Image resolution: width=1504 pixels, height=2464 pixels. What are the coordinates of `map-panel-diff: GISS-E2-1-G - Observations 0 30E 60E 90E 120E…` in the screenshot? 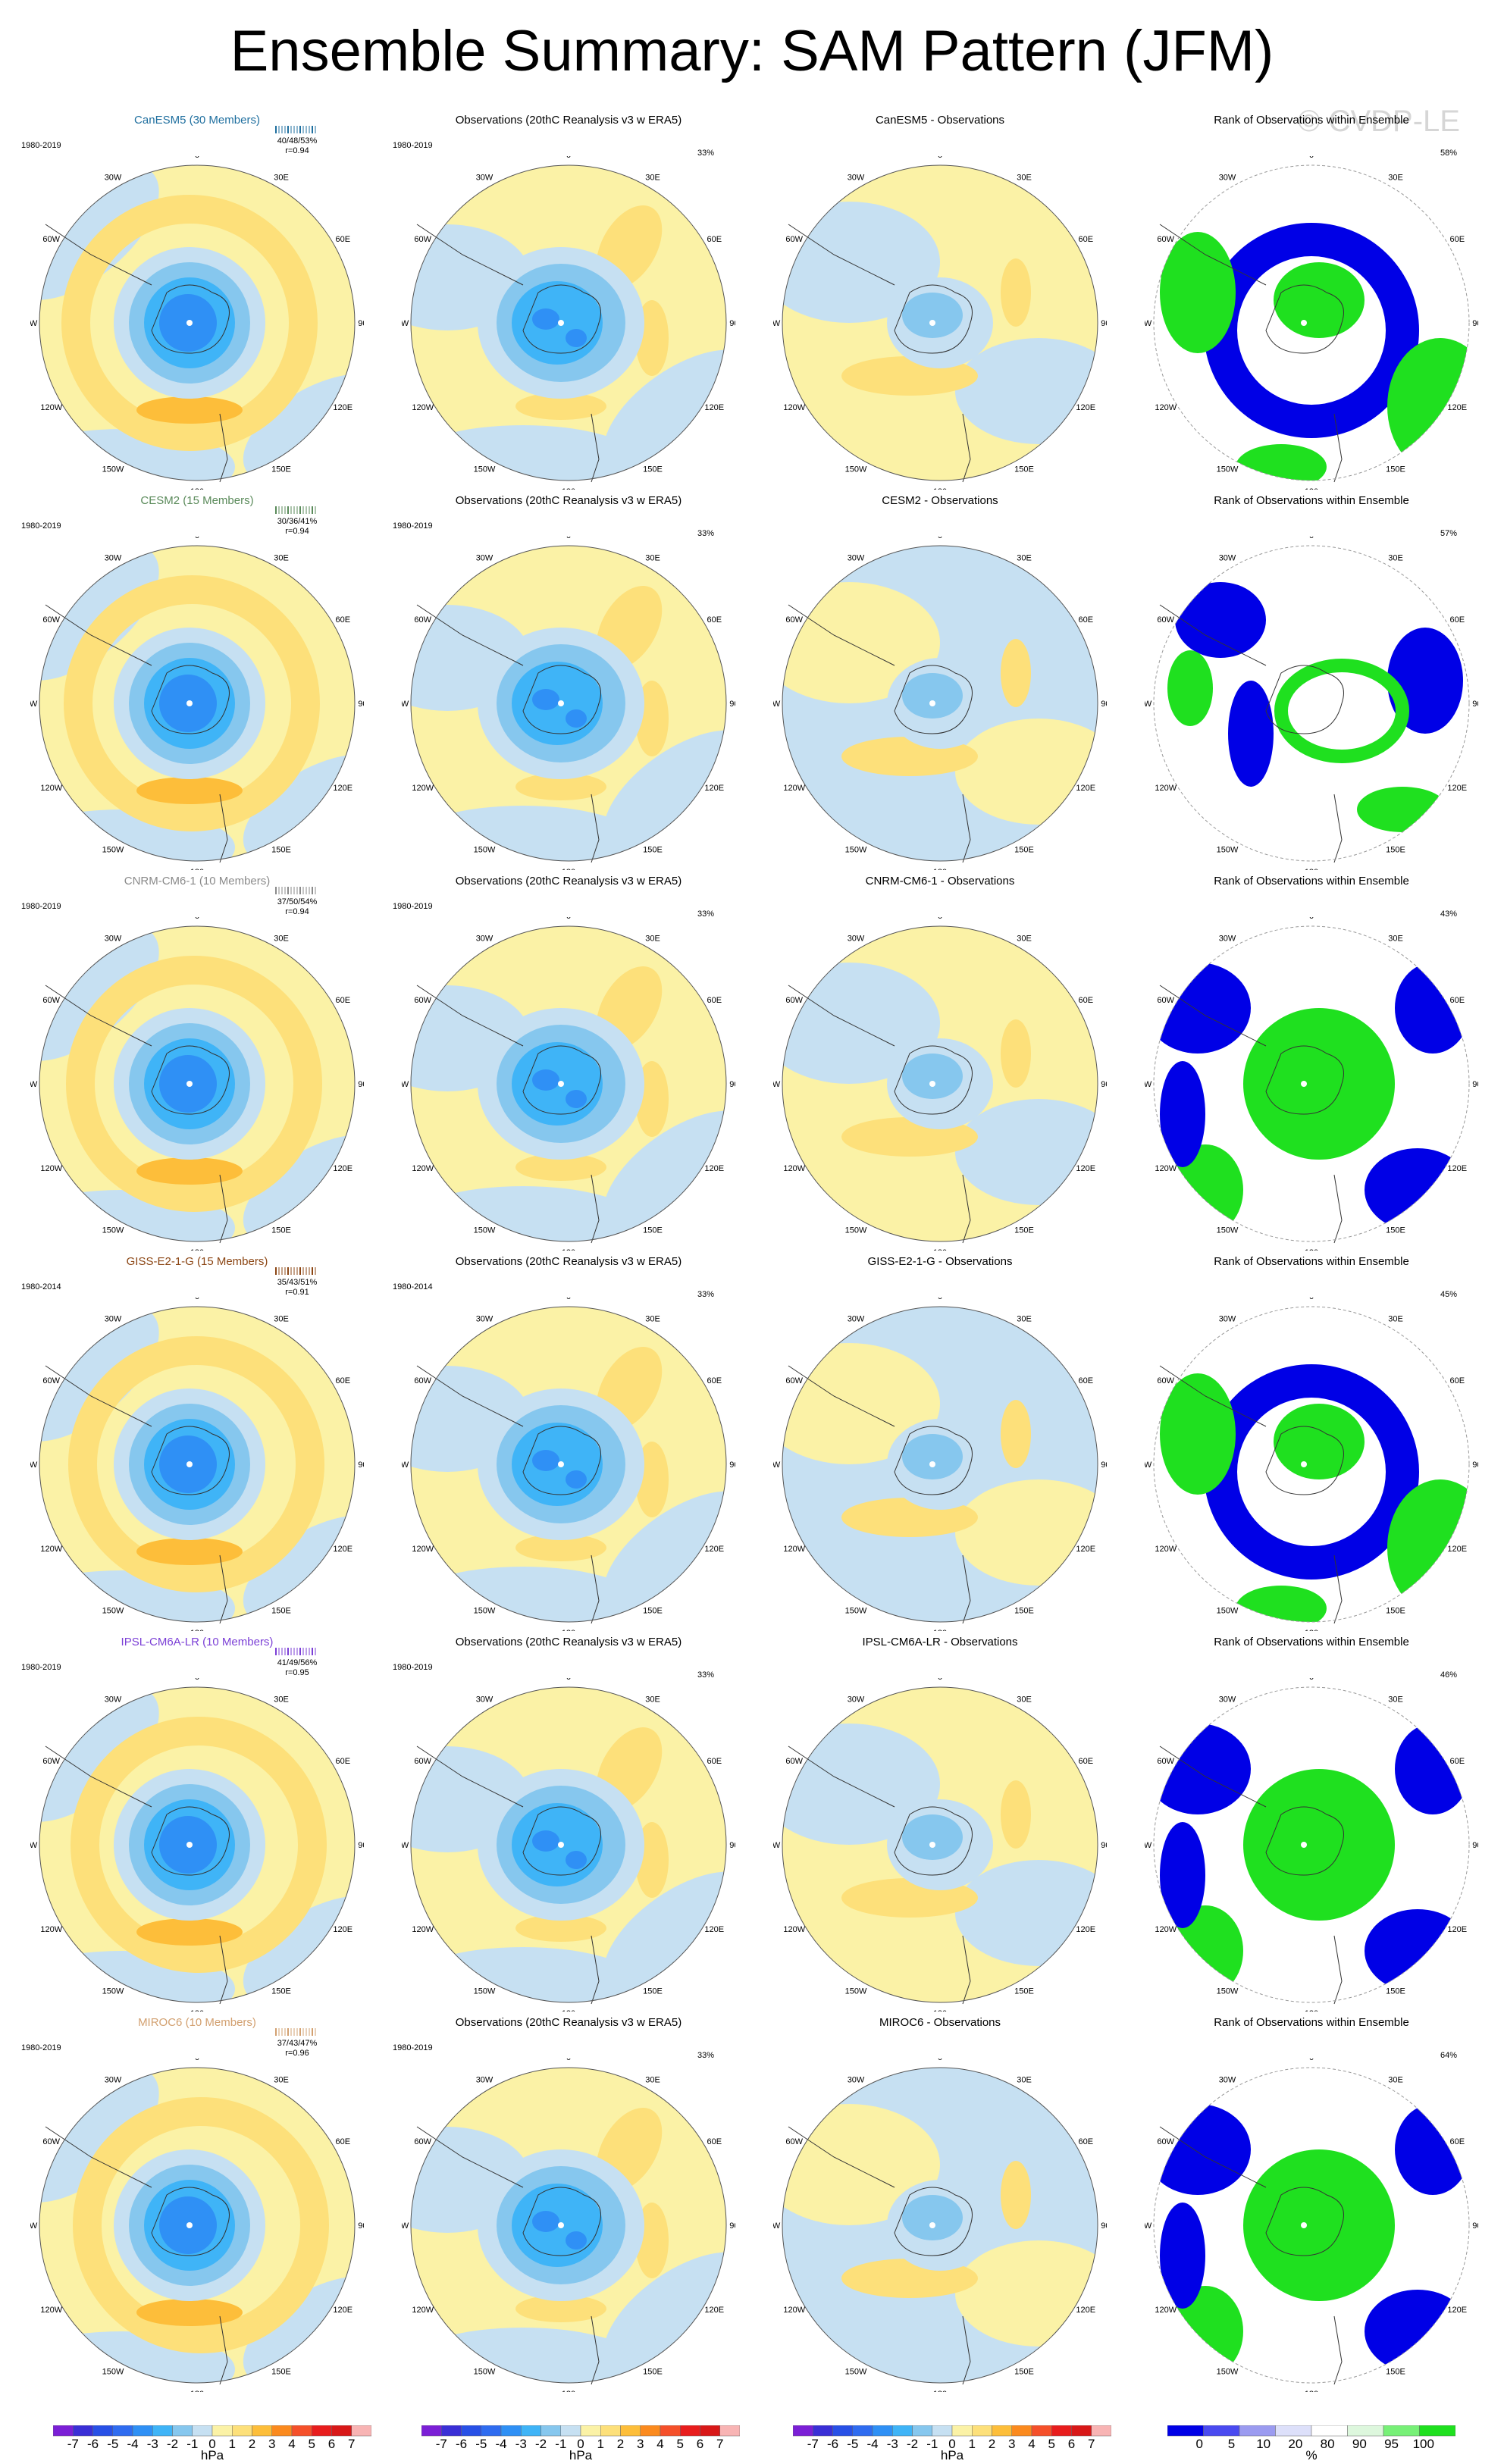 It's located at (940, 1443).